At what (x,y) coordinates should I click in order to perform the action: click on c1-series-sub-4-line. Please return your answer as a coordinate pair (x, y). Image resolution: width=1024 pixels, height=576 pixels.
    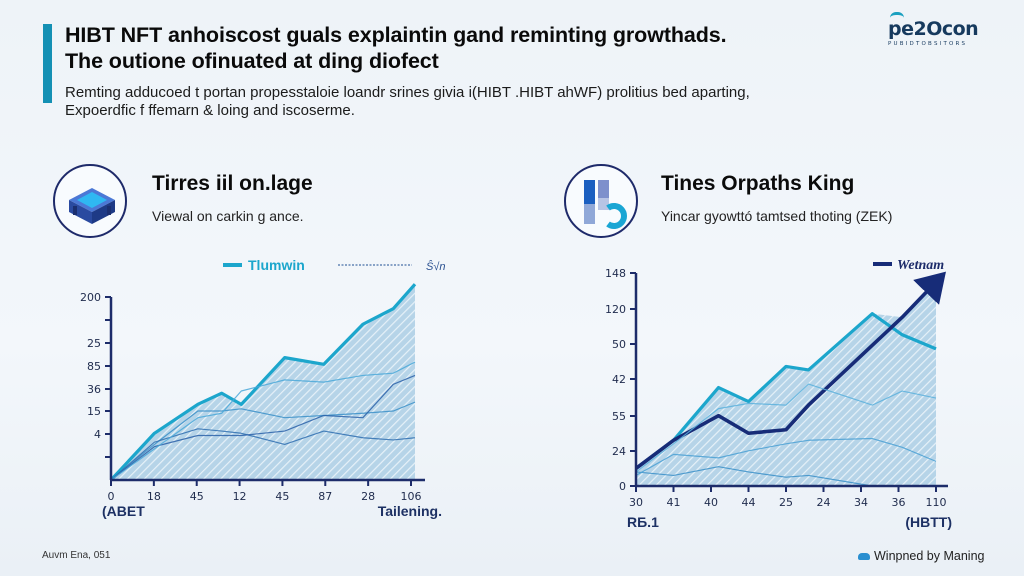
    Looking at the image, I should click on (263, 421).